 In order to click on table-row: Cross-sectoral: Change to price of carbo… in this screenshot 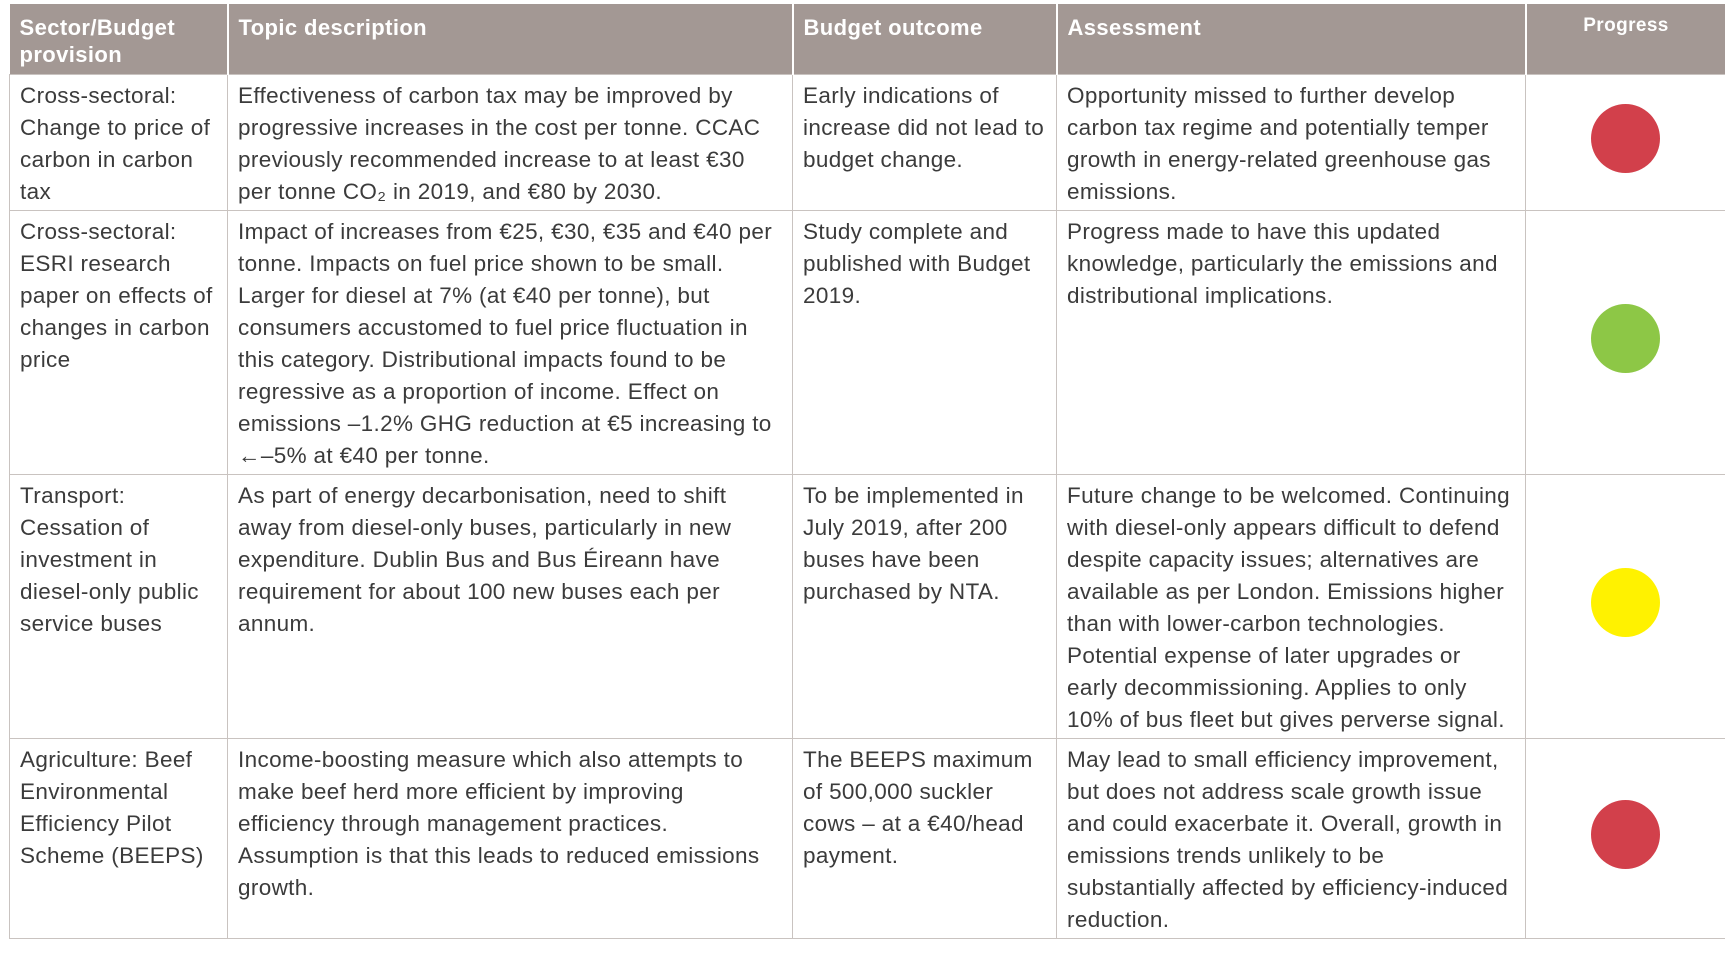, I will do `click(867, 142)`.